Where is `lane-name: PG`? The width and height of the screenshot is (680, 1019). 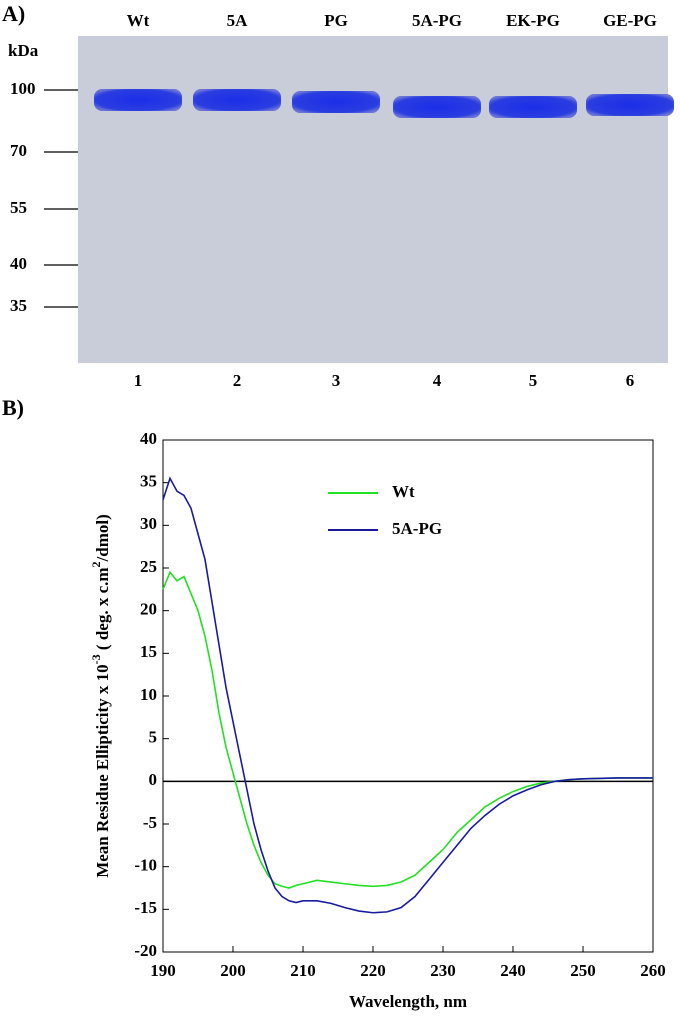
lane-name: PG is located at coordinates (336, 20).